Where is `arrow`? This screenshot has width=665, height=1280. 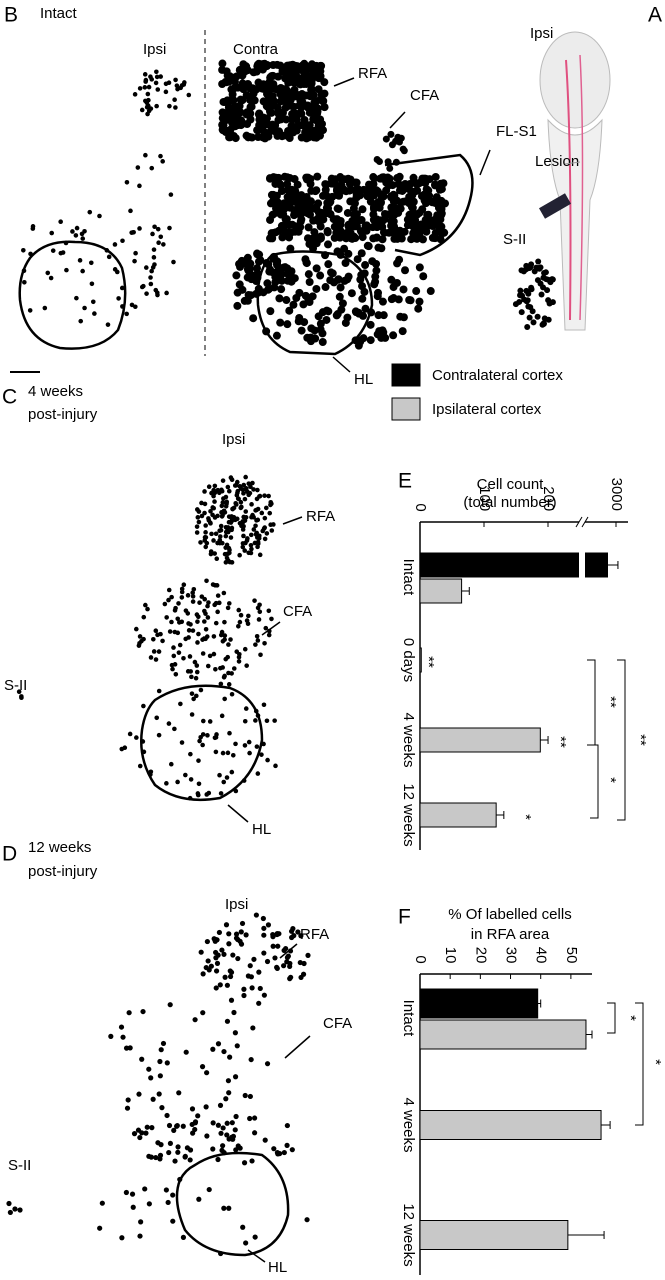 arrow is located at coordinates (256, 1256).